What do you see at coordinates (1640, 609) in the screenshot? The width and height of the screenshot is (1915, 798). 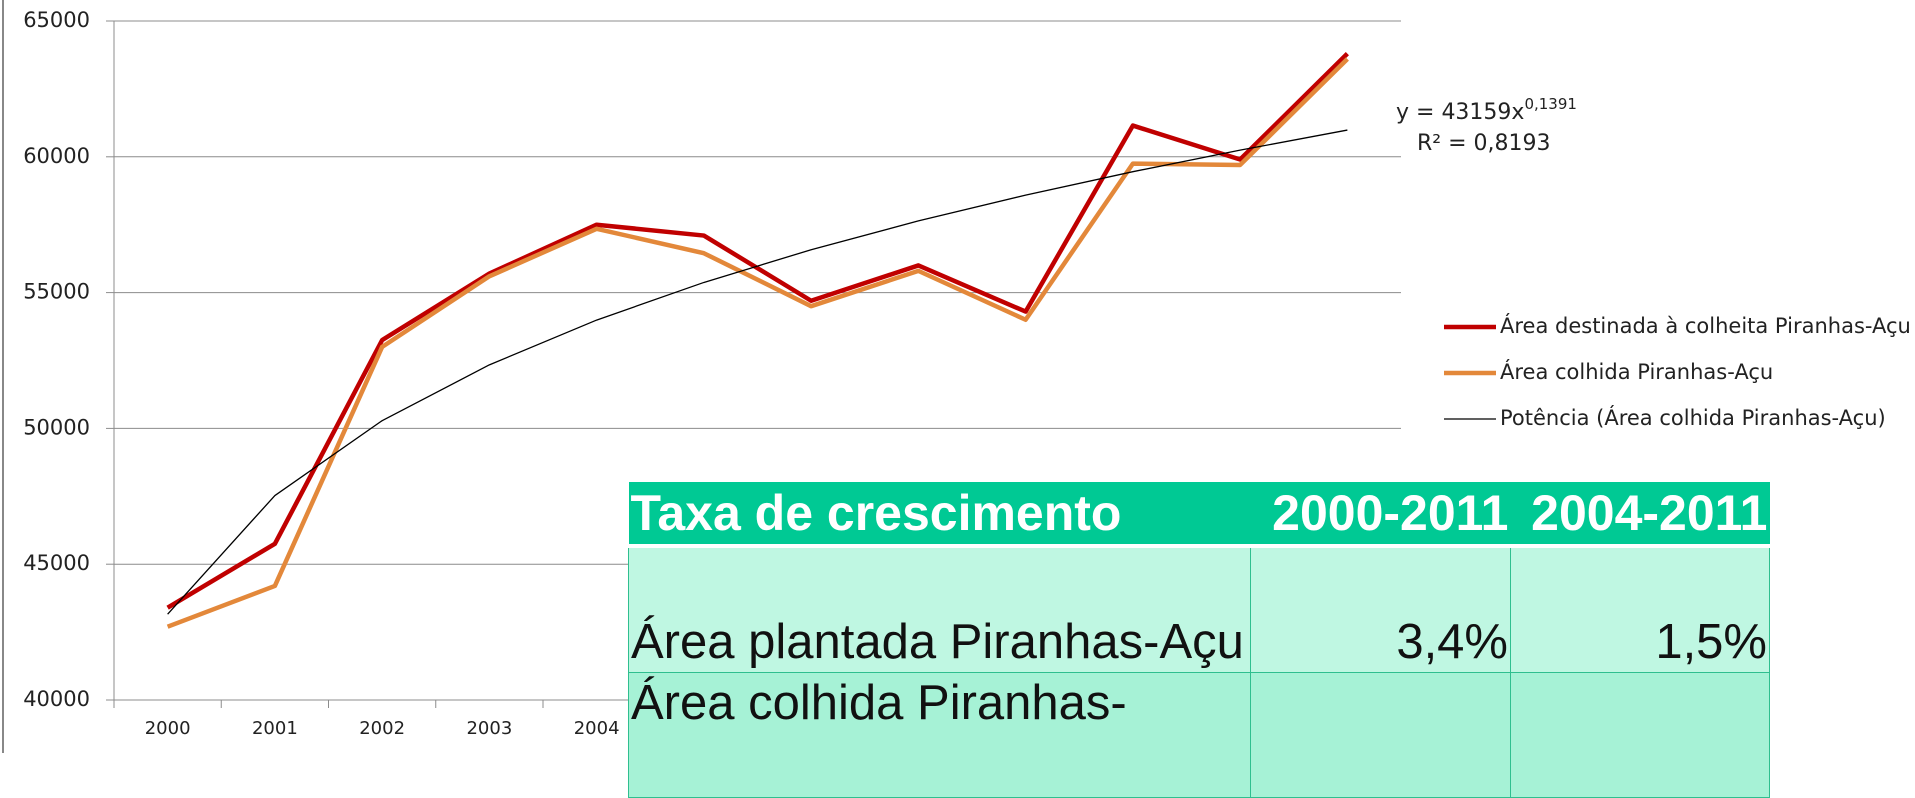 I see `cell: 1,5%` at bounding box center [1640, 609].